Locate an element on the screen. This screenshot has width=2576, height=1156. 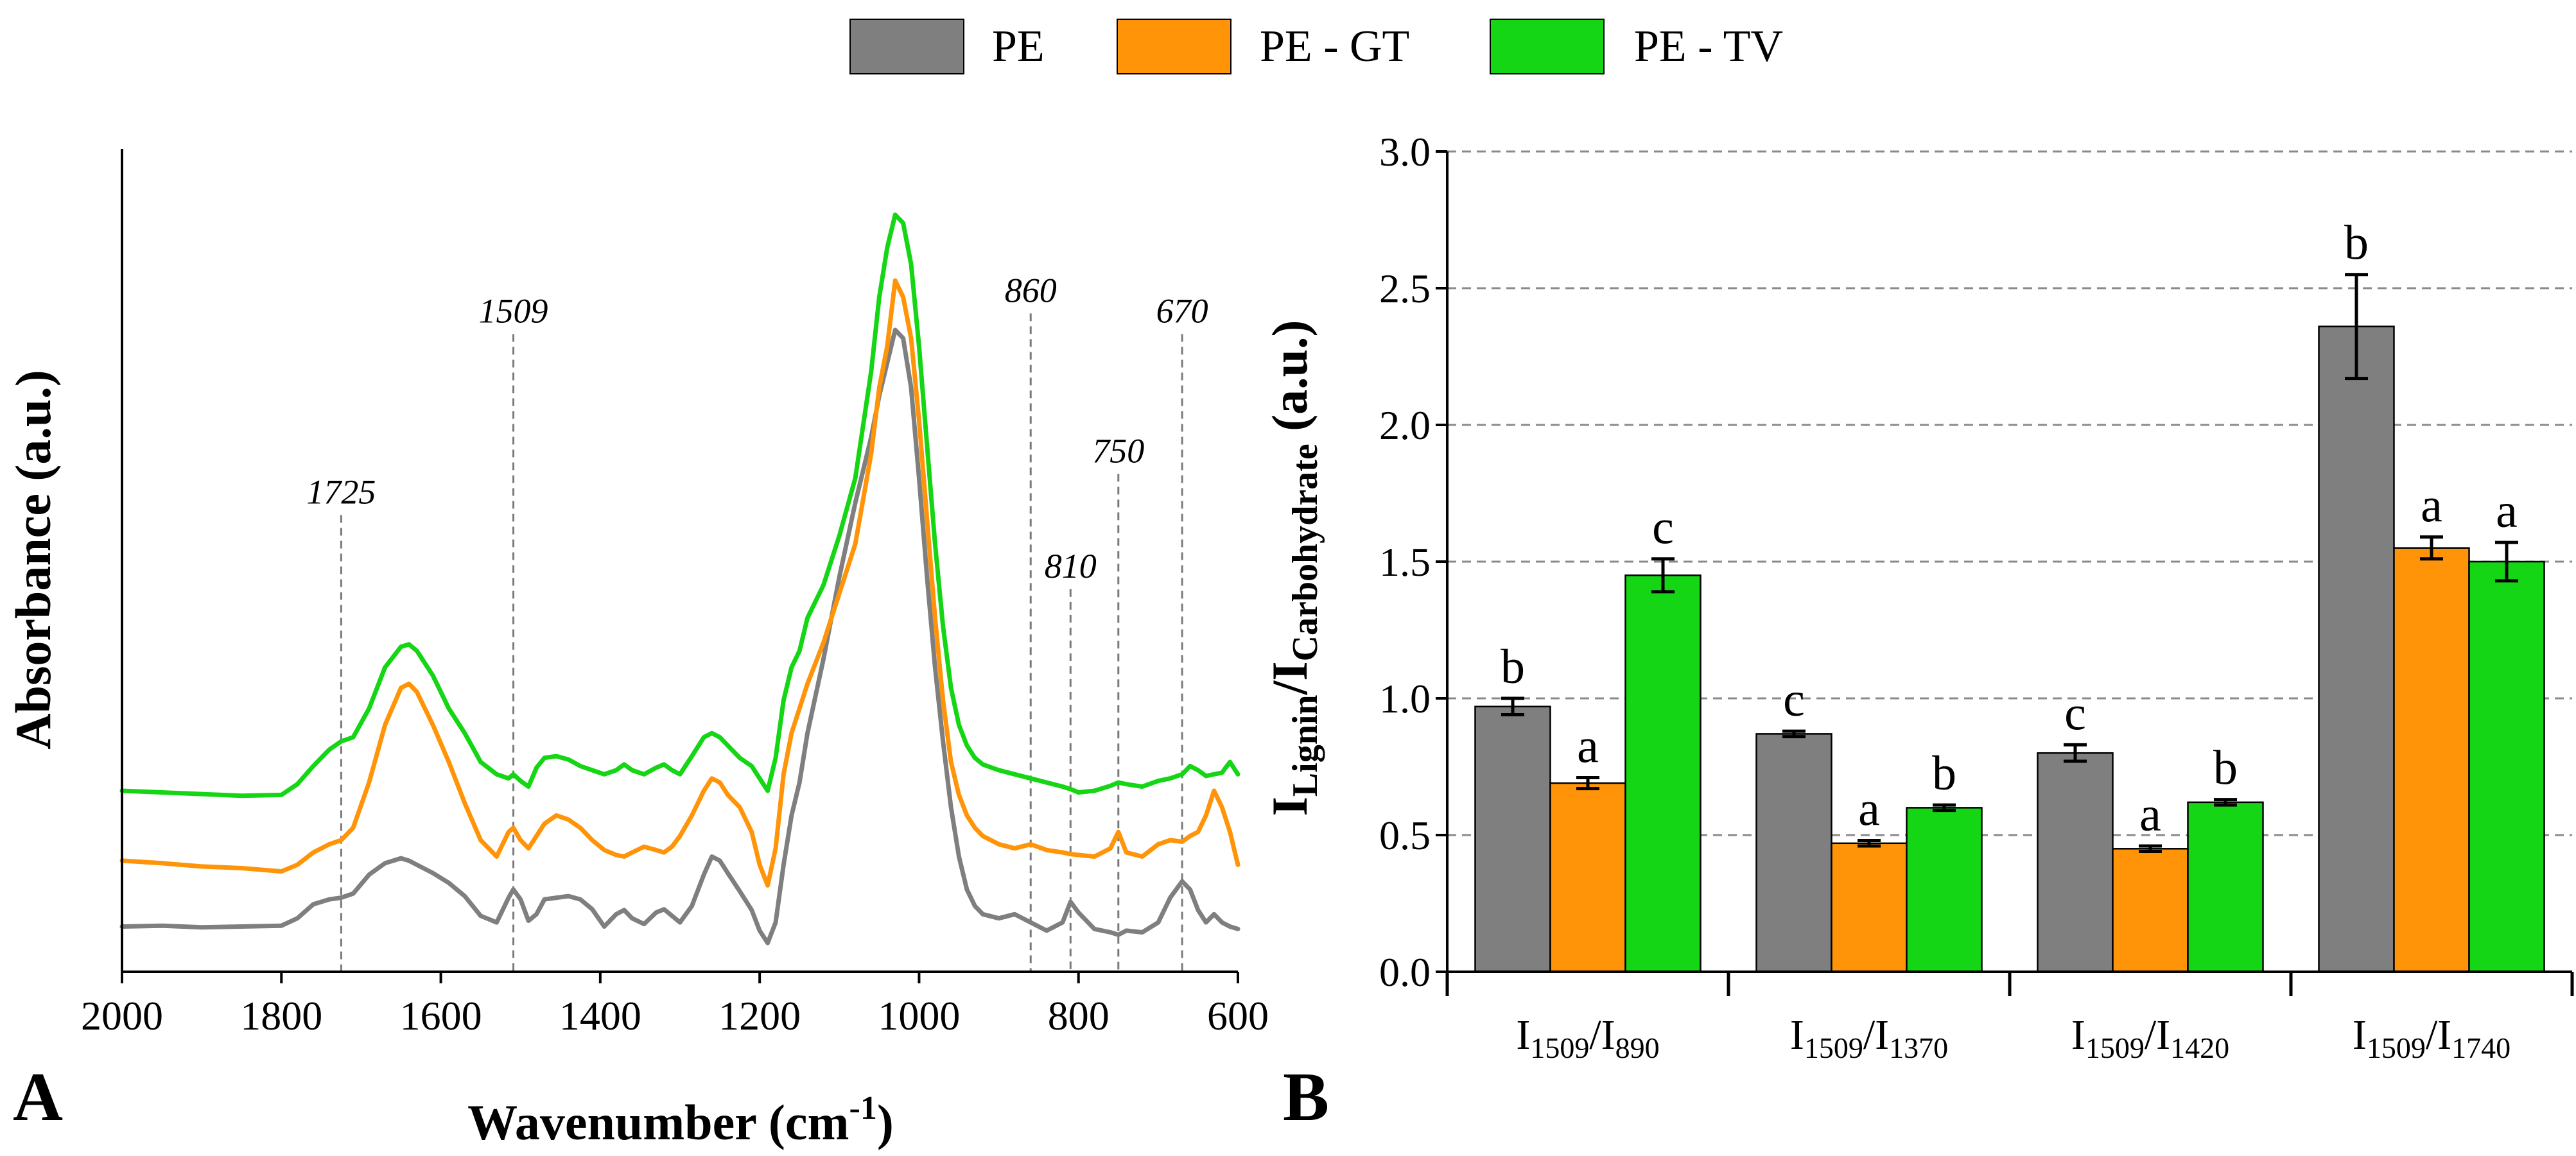
peak-marker-label: 1509 is located at coordinates (513, 310).